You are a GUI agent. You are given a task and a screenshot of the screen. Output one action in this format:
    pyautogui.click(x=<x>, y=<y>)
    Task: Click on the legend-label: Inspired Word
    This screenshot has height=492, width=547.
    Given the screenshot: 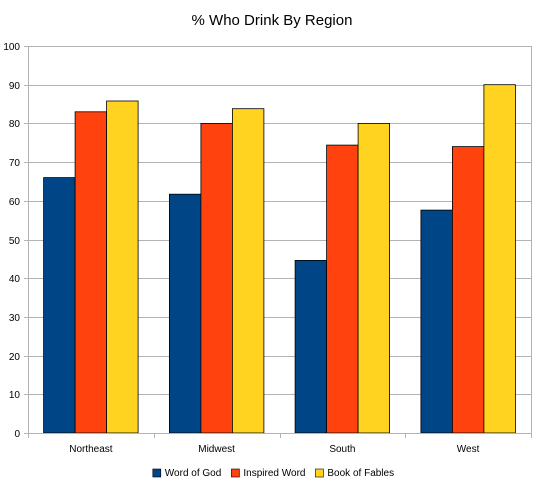 What is the action you would take?
    pyautogui.click(x=274, y=473)
    